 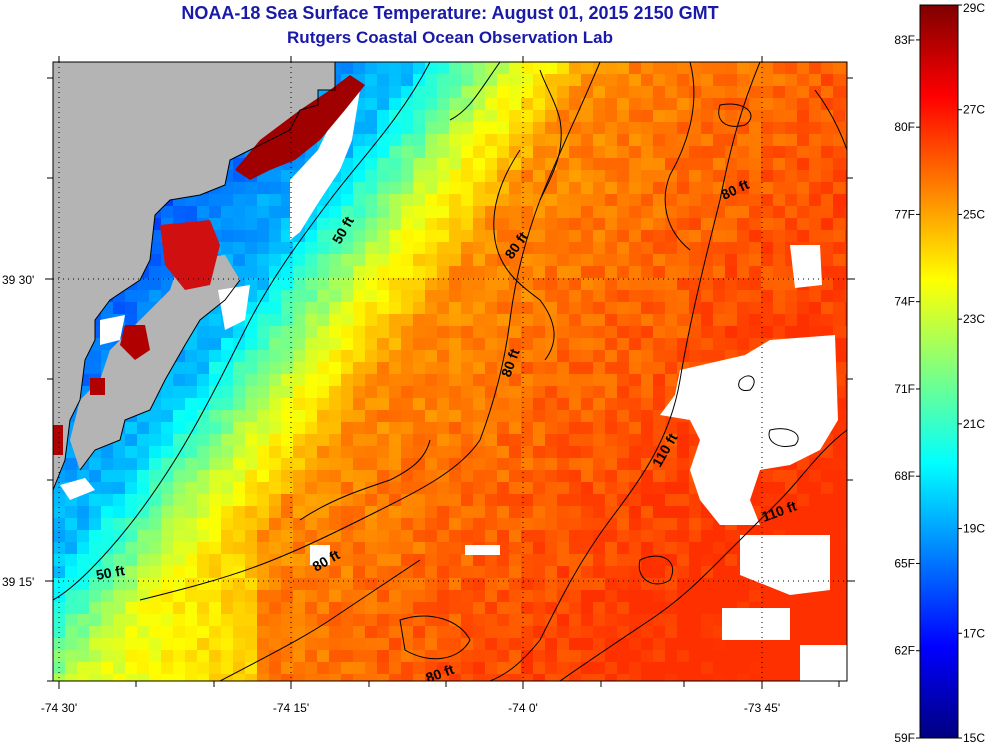 I want to click on contour-label-50ft-south: 50 ft, so click(x=110, y=572).